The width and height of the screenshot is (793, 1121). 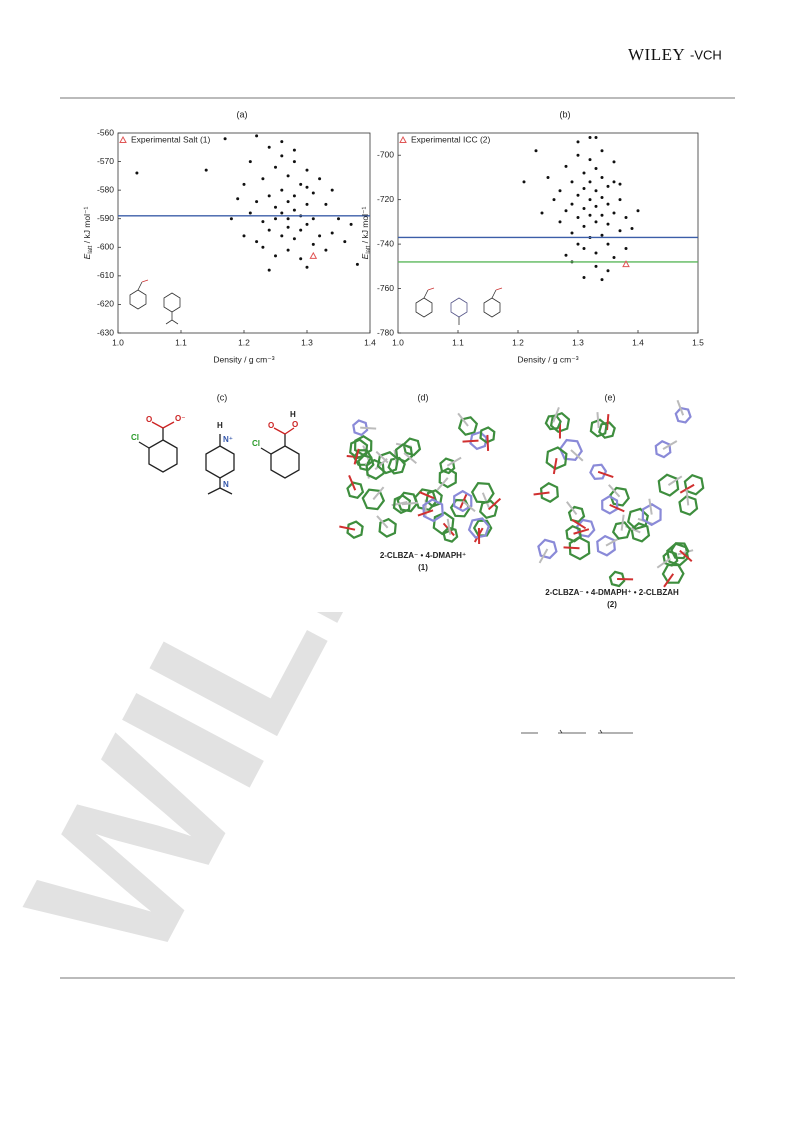 I want to click on structures-c, so click(x=219, y=458).